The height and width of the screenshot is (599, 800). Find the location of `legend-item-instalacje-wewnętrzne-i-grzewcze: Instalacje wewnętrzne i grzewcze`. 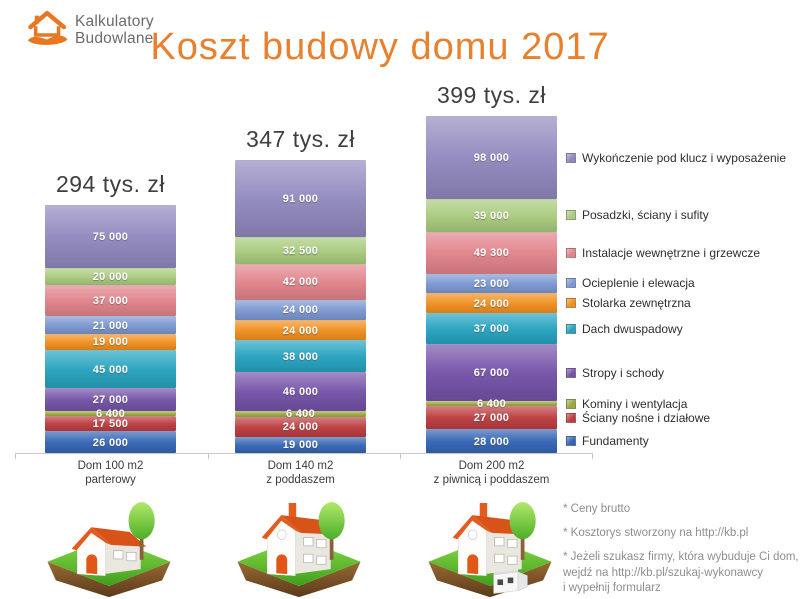

legend-item-instalacje-wewnętrzne-i-grzewcze: Instalacje wewnętrzne i grzewcze is located at coordinates (663, 253).